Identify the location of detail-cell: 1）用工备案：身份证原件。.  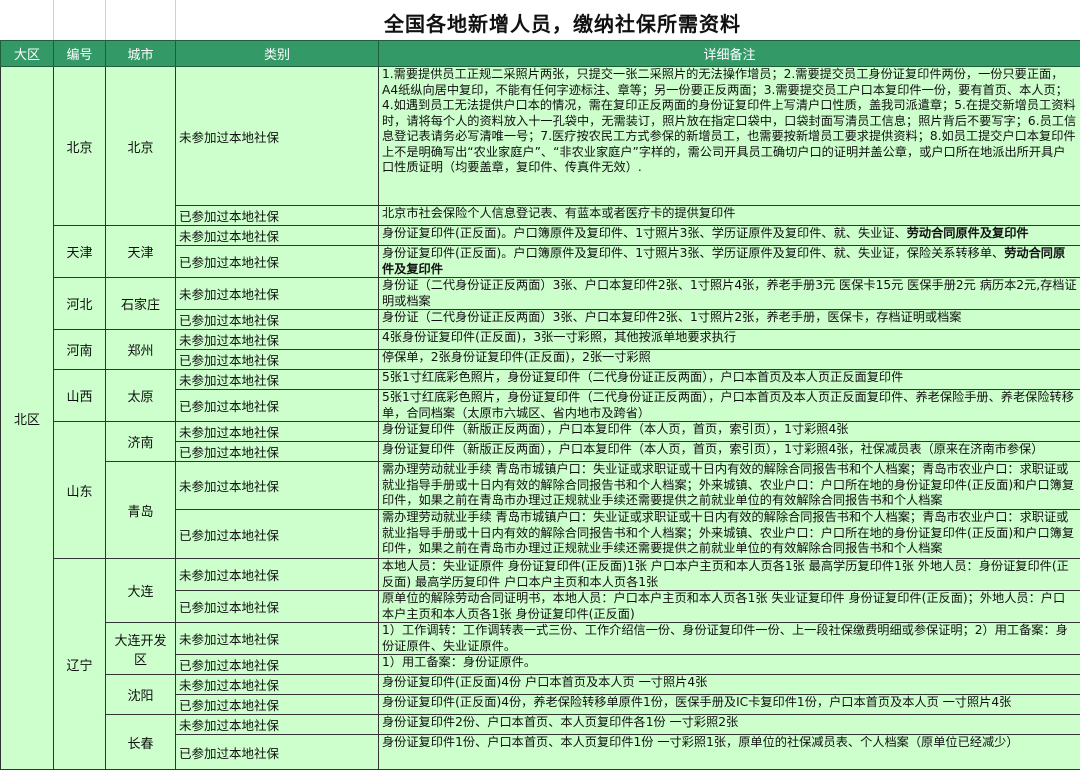
(729, 665).